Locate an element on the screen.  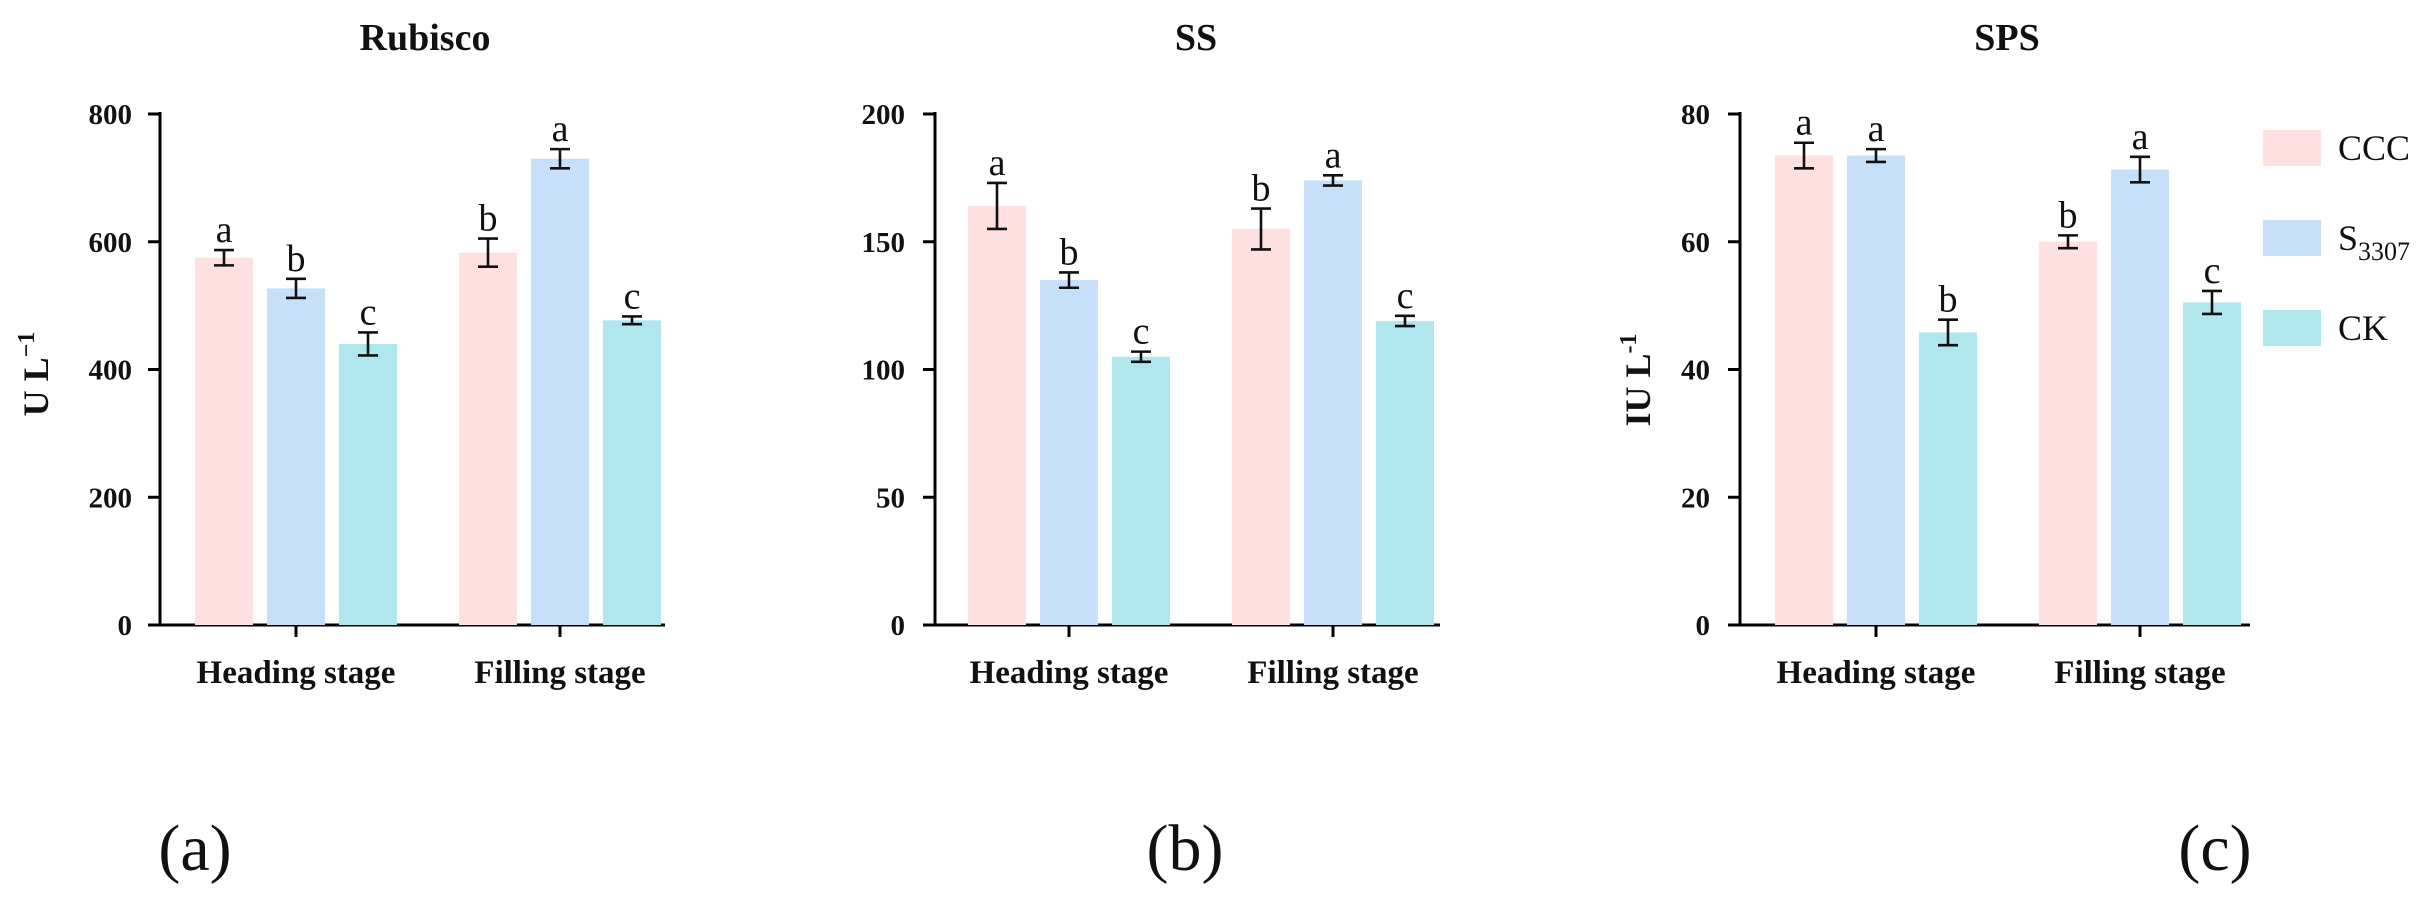
legend-label-2: S3307 is located at coordinates (2374, 242).